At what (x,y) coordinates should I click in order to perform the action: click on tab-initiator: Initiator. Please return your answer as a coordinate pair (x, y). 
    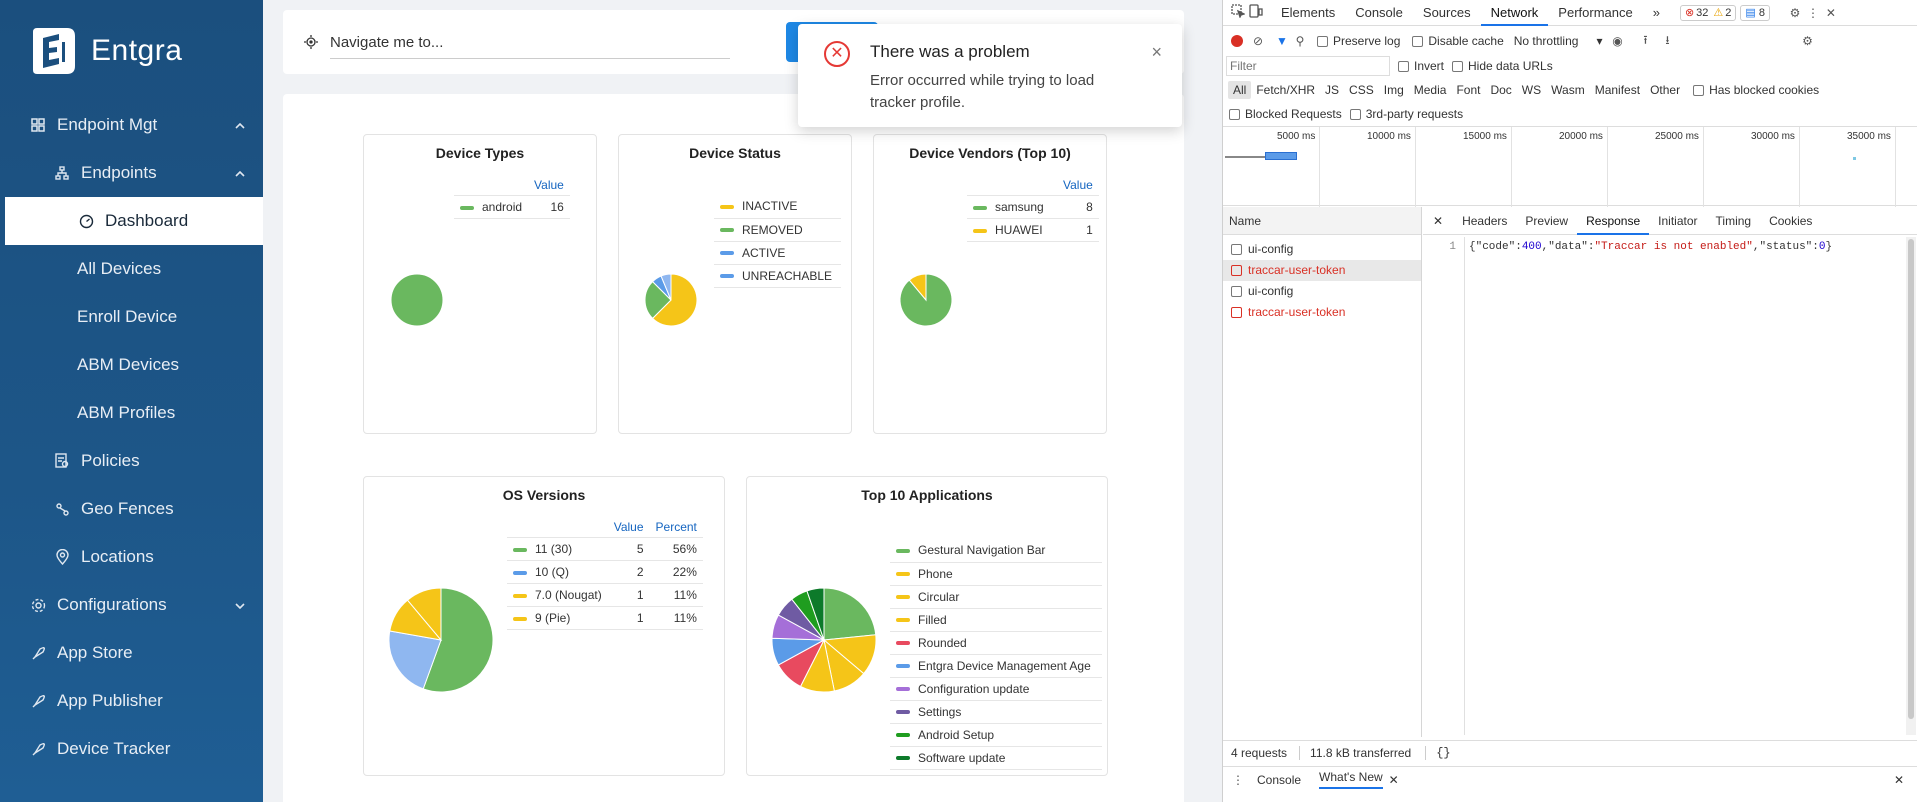
    Looking at the image, I should click on (1678, 220).